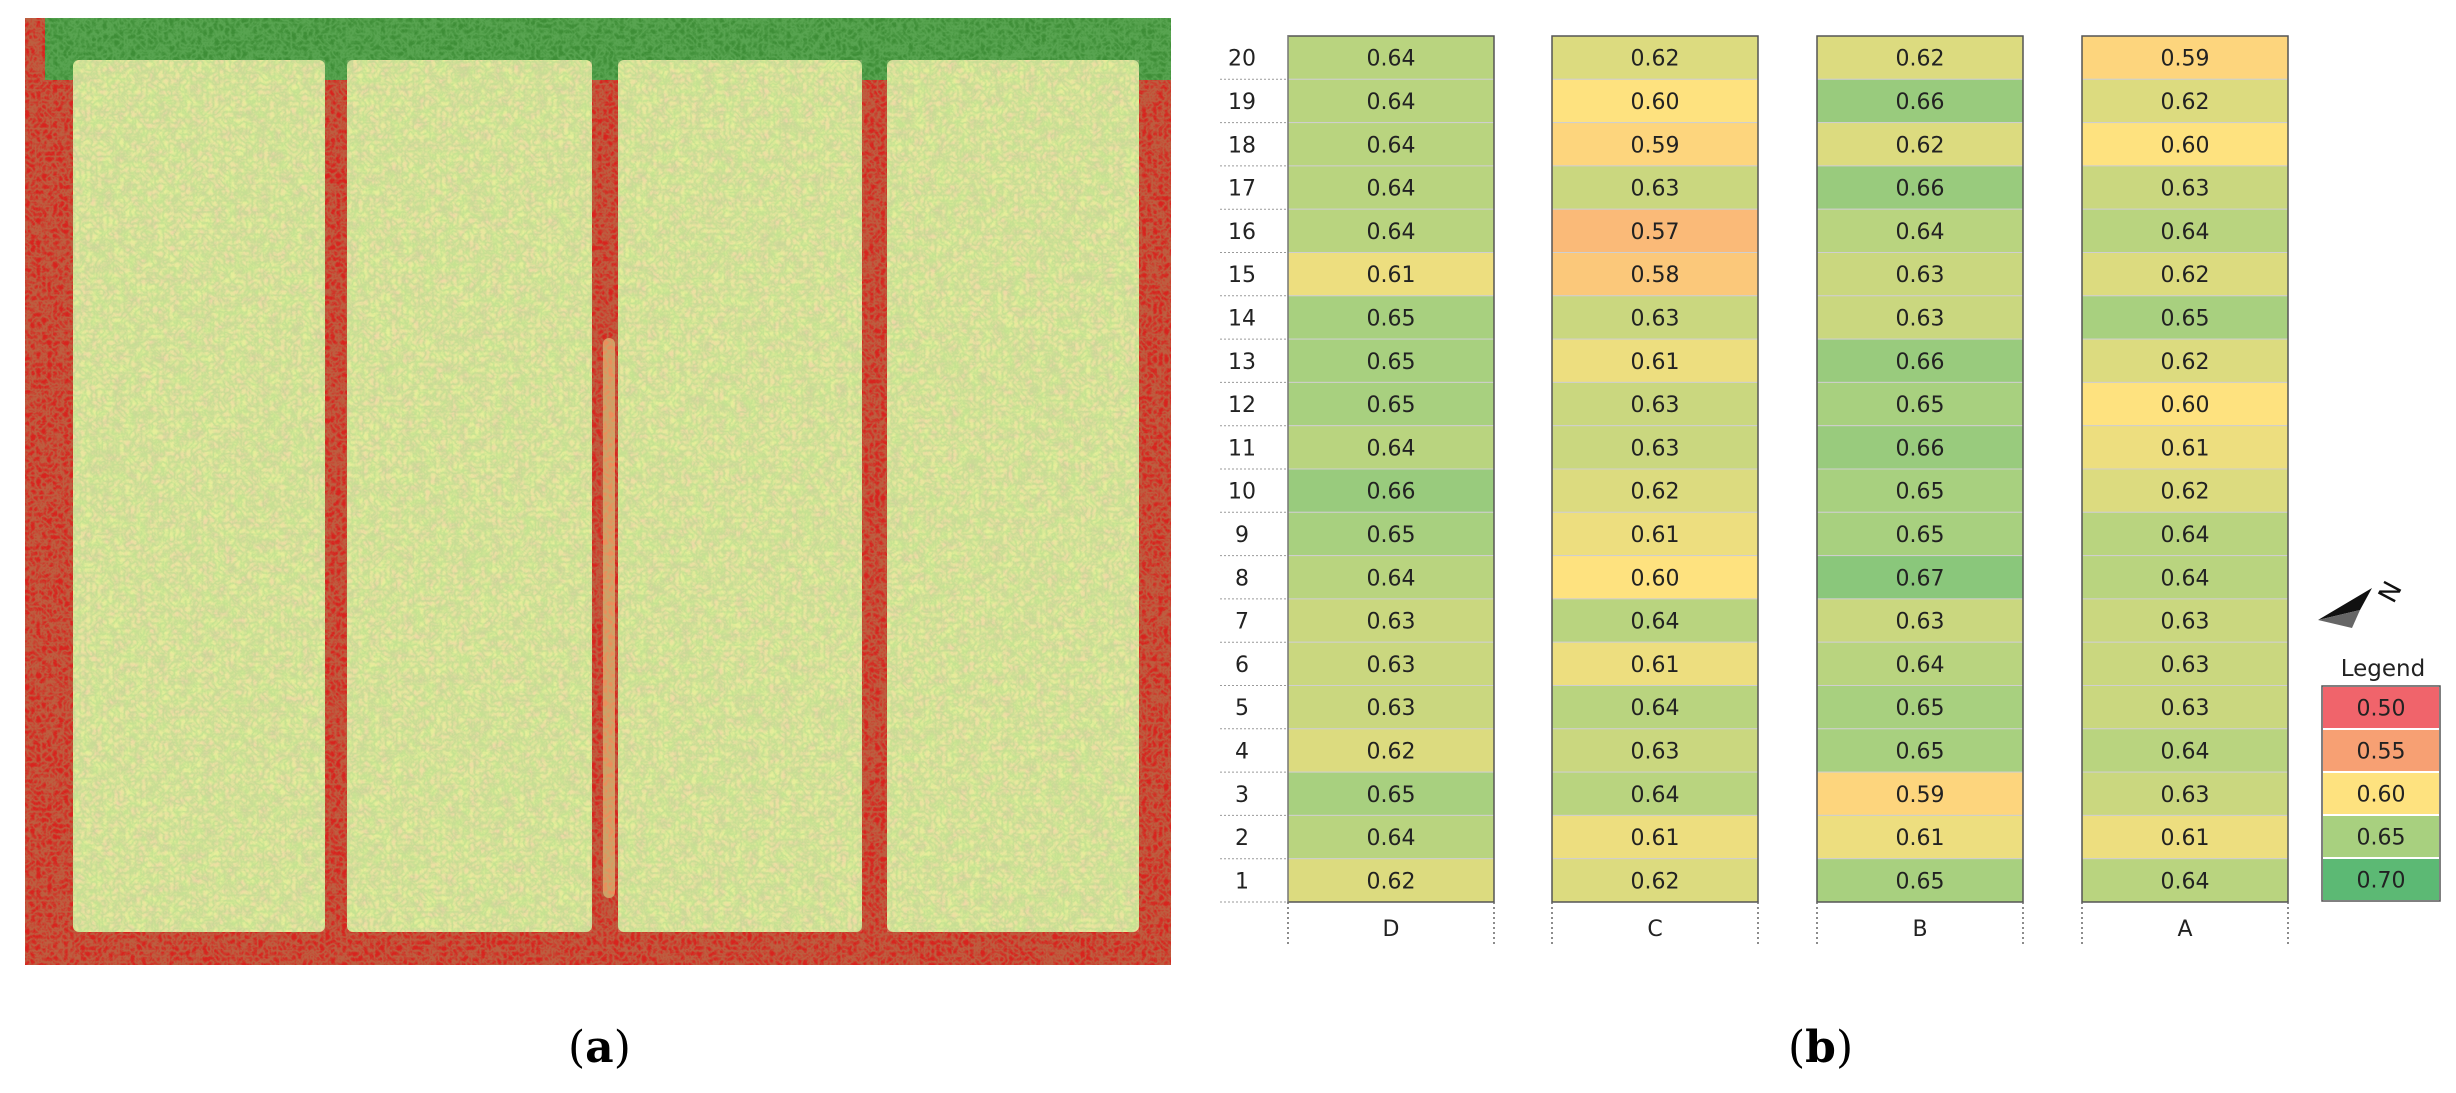 The width and height of the screenshot is (2456, 1093). I want to click on row-label: 4, so click(1242, 751).